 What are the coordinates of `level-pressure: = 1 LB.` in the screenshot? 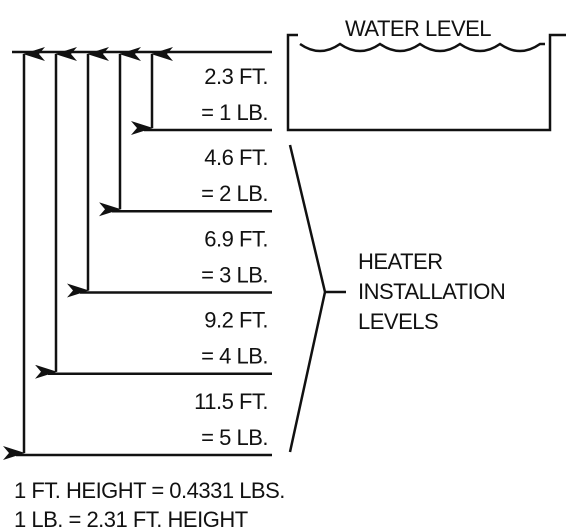 It's located at (234, 112).